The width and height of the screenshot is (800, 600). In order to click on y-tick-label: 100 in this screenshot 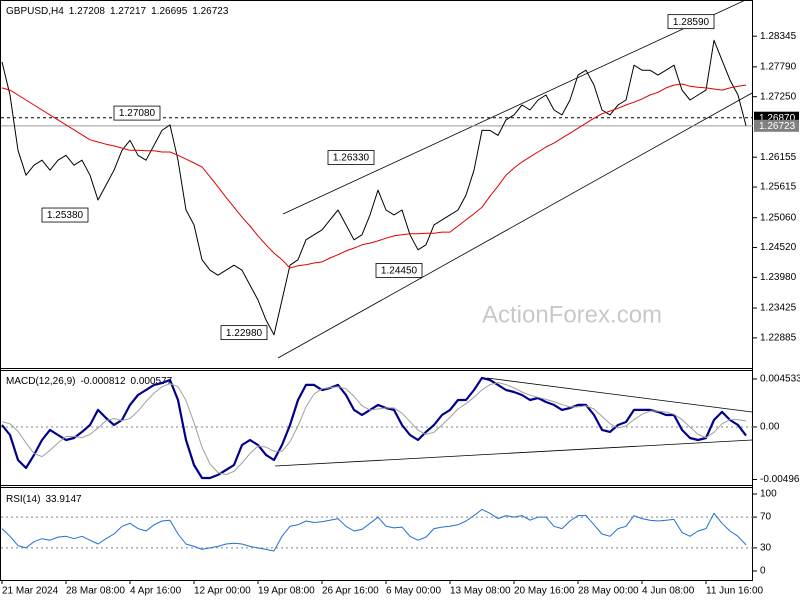, I will do `click(768, 494)`.